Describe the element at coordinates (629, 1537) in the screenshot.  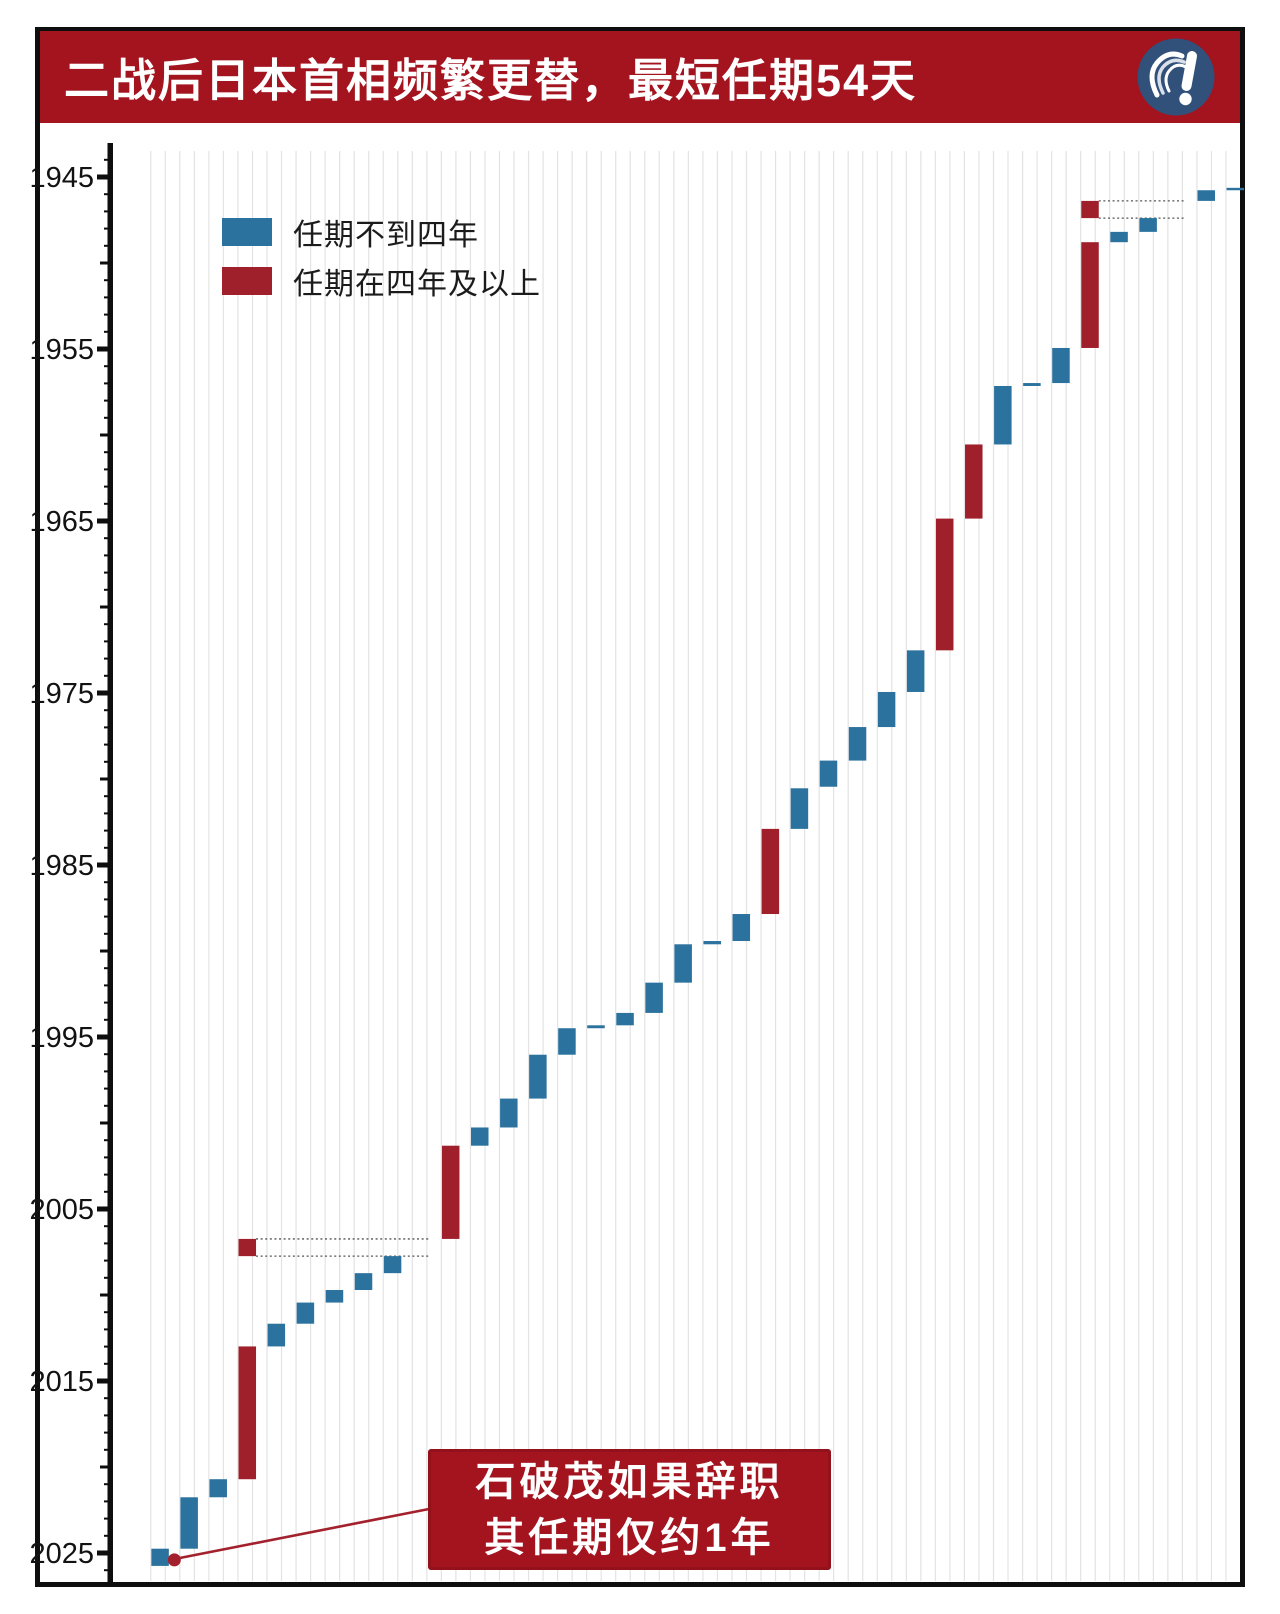
I see `callout-line2: 其任期仅约1年` at that location.